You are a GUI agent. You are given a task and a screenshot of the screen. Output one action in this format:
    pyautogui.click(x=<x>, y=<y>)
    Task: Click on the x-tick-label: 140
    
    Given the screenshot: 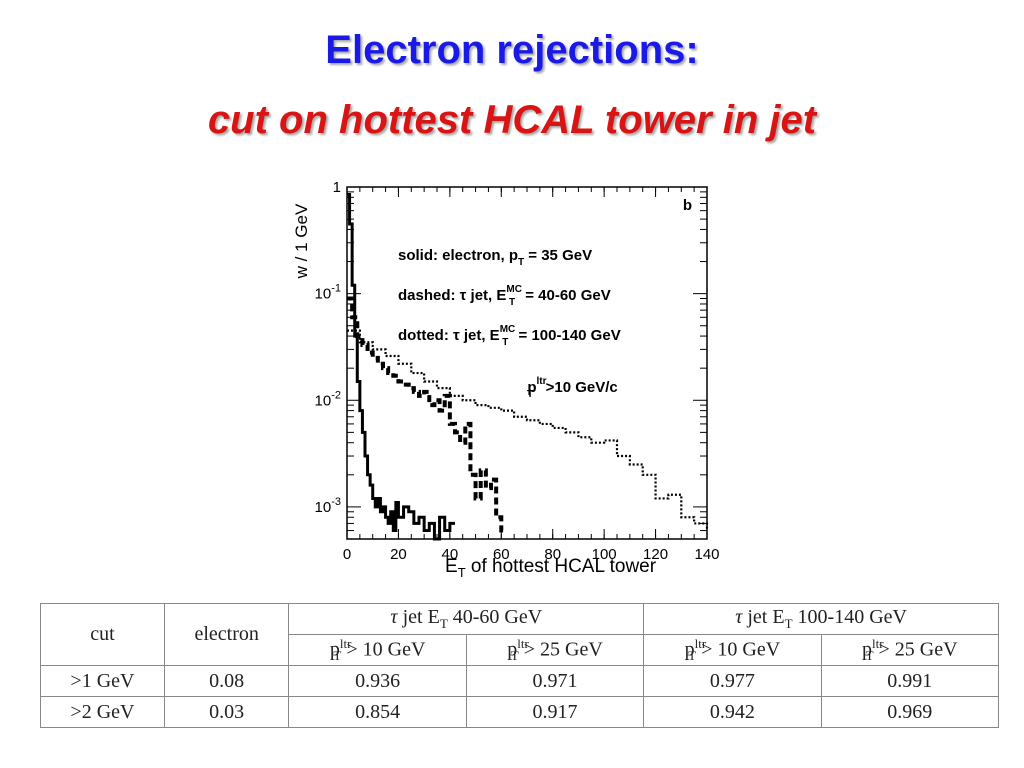 What is the action you would take?
    pyautogui.click(x=706, y=554)
    